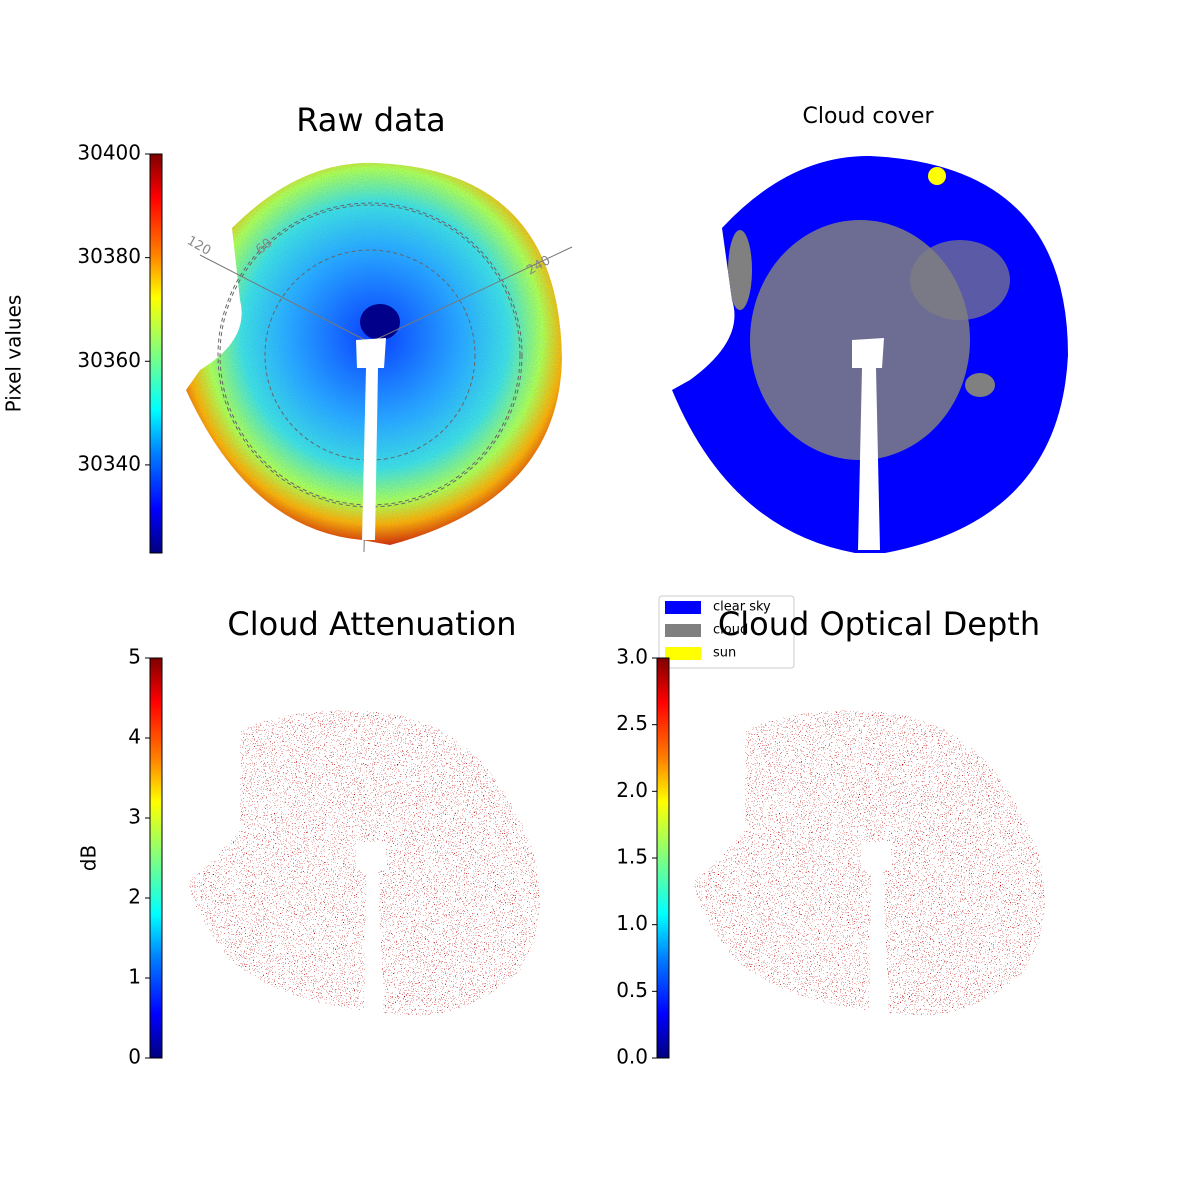 Image resolution: width=1200 pixels, height=1204 pixels. I want to click on tick-label: 2, so click(134, 897).